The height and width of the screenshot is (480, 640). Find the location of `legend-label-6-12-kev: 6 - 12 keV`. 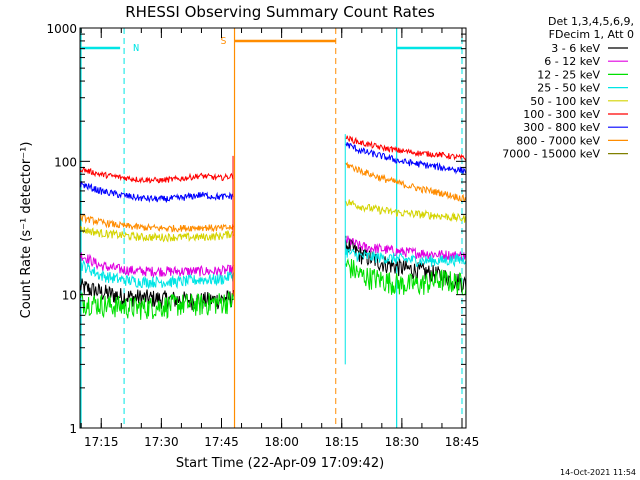

legend-label-6-12-kev: 6 - 12 keV is located at coordinates (572, 61).